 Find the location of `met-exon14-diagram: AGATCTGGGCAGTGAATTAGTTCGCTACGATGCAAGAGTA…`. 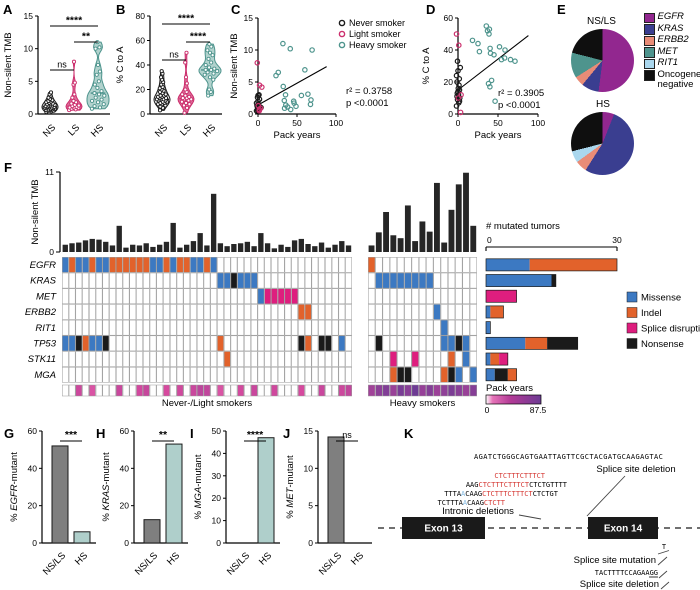

met-exon14-diagram: AGATCTGGGCAGTGAATTAGTTCGCTACGATGCAAGAGTA… is located at coordinates (539, 521).